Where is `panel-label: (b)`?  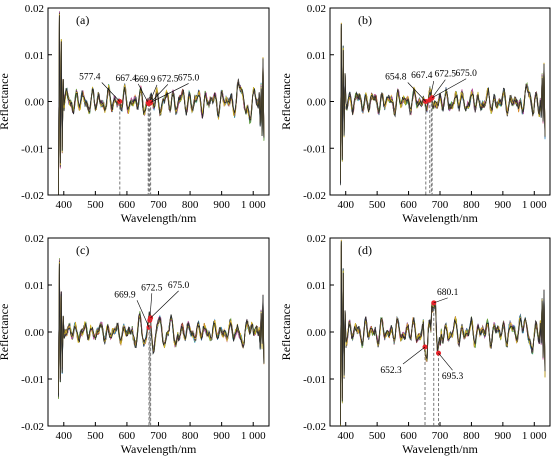 panel-label: (b) is located at coordinates (365, 20).